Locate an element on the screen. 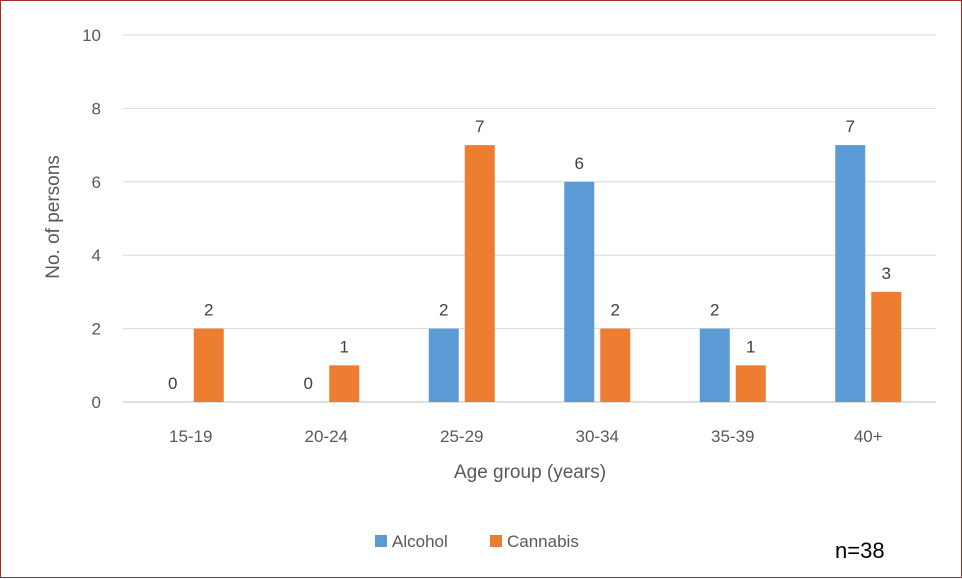  data-label: 6 is located at coordinates (579, 163).